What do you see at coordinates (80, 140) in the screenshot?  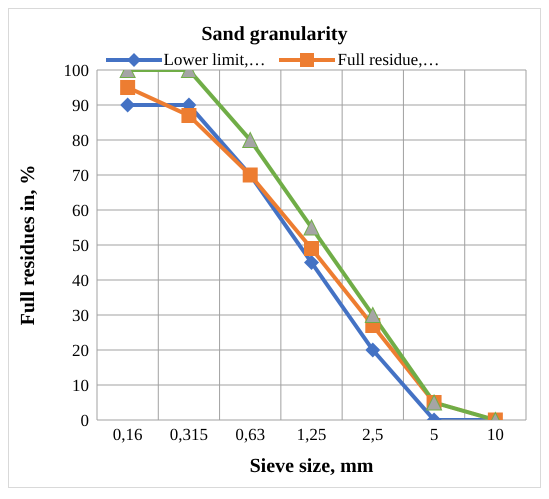 I see `y-tick-label: 80` at bounding box center [80, 140].